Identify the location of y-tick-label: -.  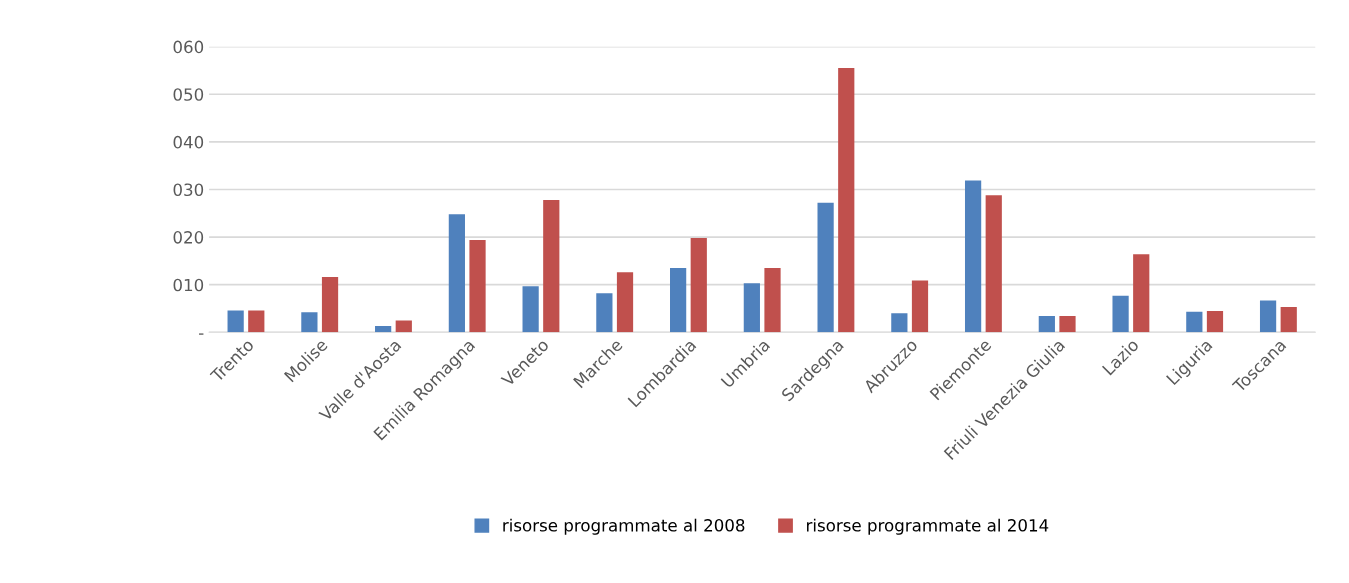
(201, 334).